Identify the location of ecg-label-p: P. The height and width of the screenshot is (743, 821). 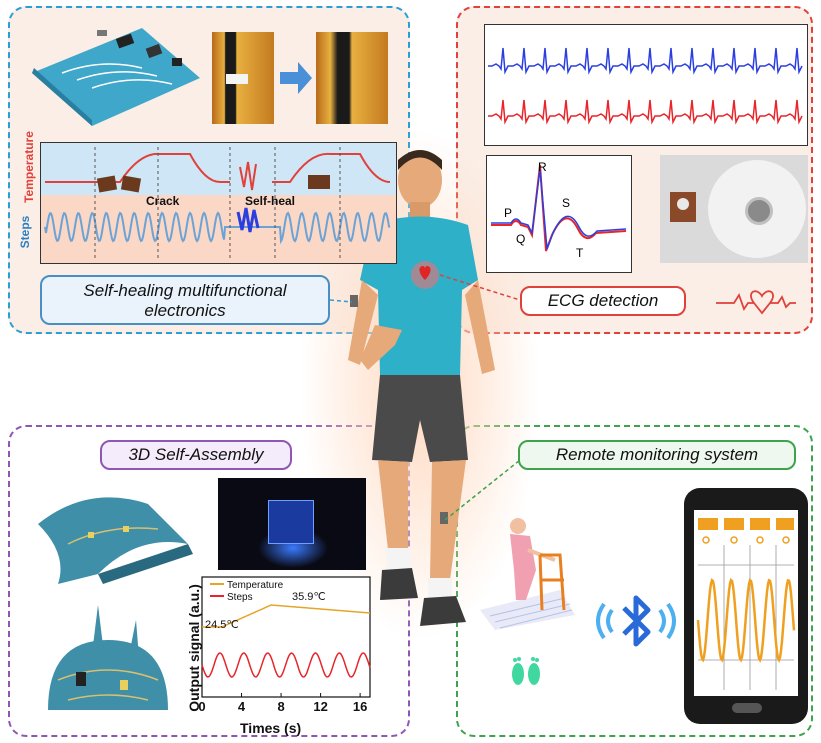
(508, 213).